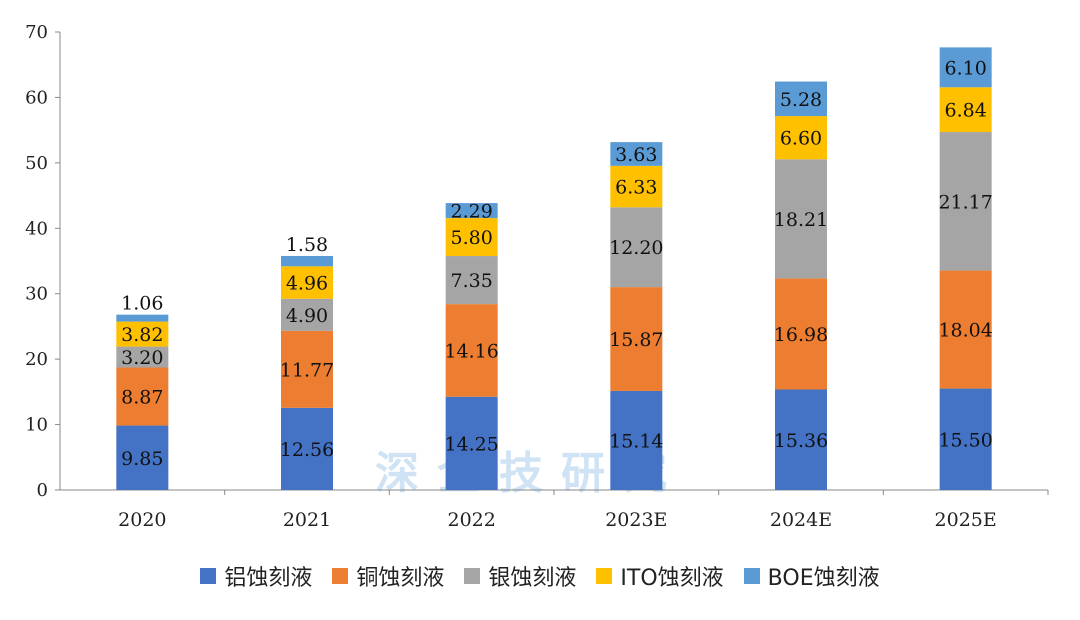 This screenshot has width=1080, height=620. I want to click on legend-item: 铜蚀刻液, so click(388, 576).